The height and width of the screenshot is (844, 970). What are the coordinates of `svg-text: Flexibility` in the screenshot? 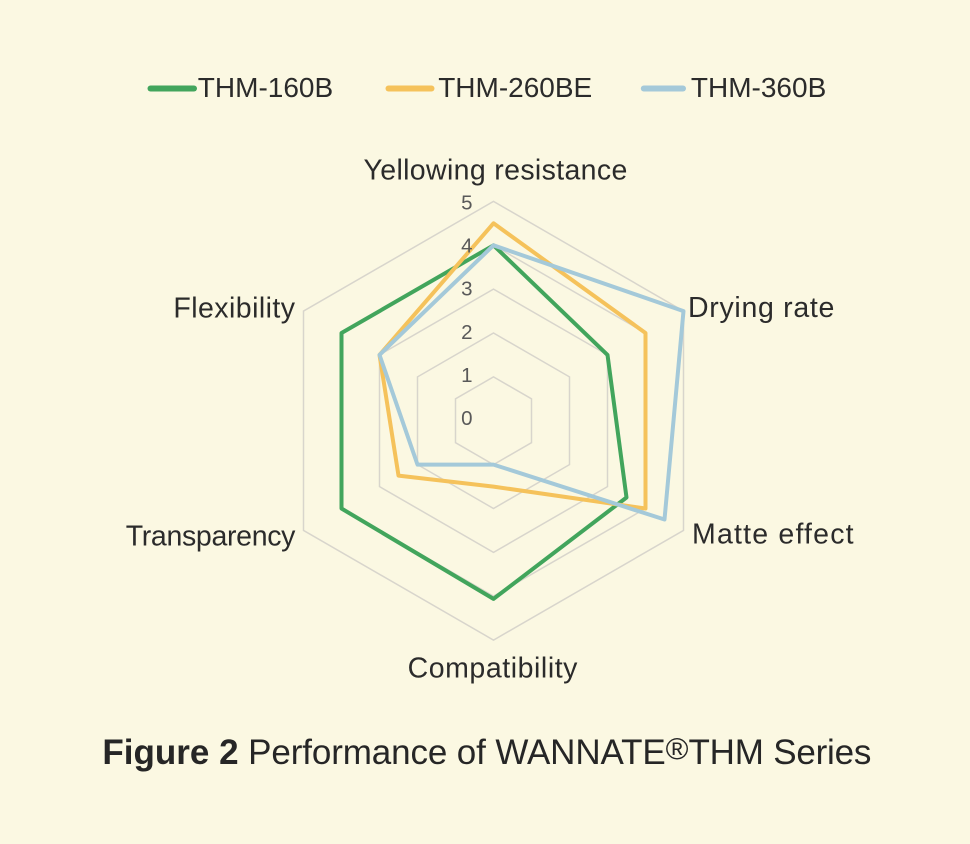 It's located at (234, 308).